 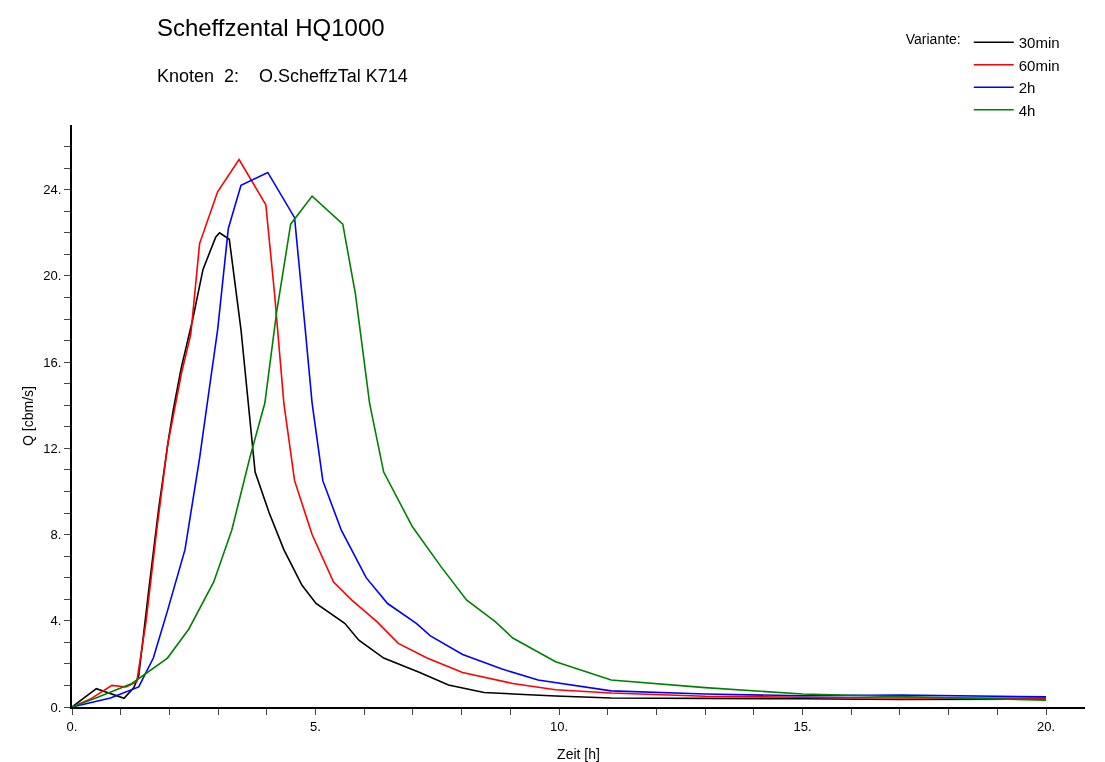 What do you see at coordinates (282, 76) in the screenshot?
I see `chart-subtitle: Knoten 2: O.ScheffzTal K714` at bounding box center [282, 76].